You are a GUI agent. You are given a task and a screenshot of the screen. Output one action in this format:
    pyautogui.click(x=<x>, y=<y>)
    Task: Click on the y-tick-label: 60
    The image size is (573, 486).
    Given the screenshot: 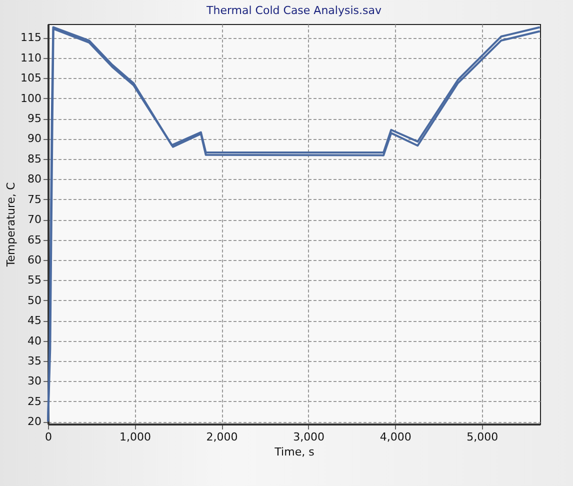 What is the action you would take?
    pyautogui.click(x=35, y=259)
    